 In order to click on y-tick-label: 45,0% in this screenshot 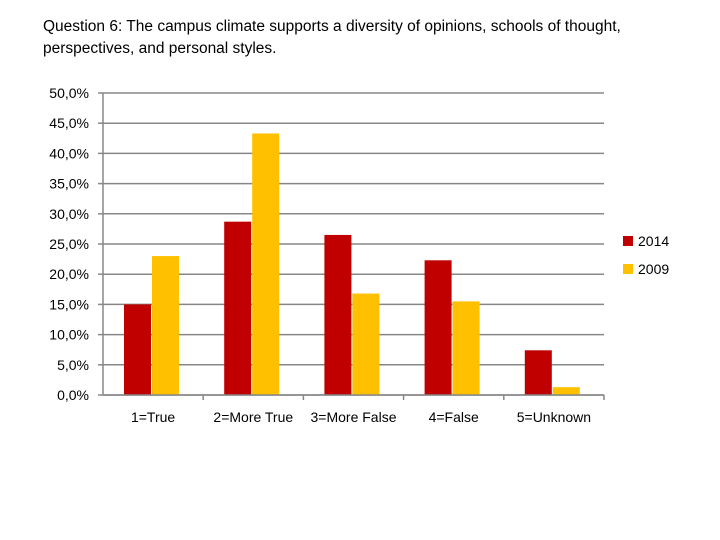, I will do `click(69, 123)`.